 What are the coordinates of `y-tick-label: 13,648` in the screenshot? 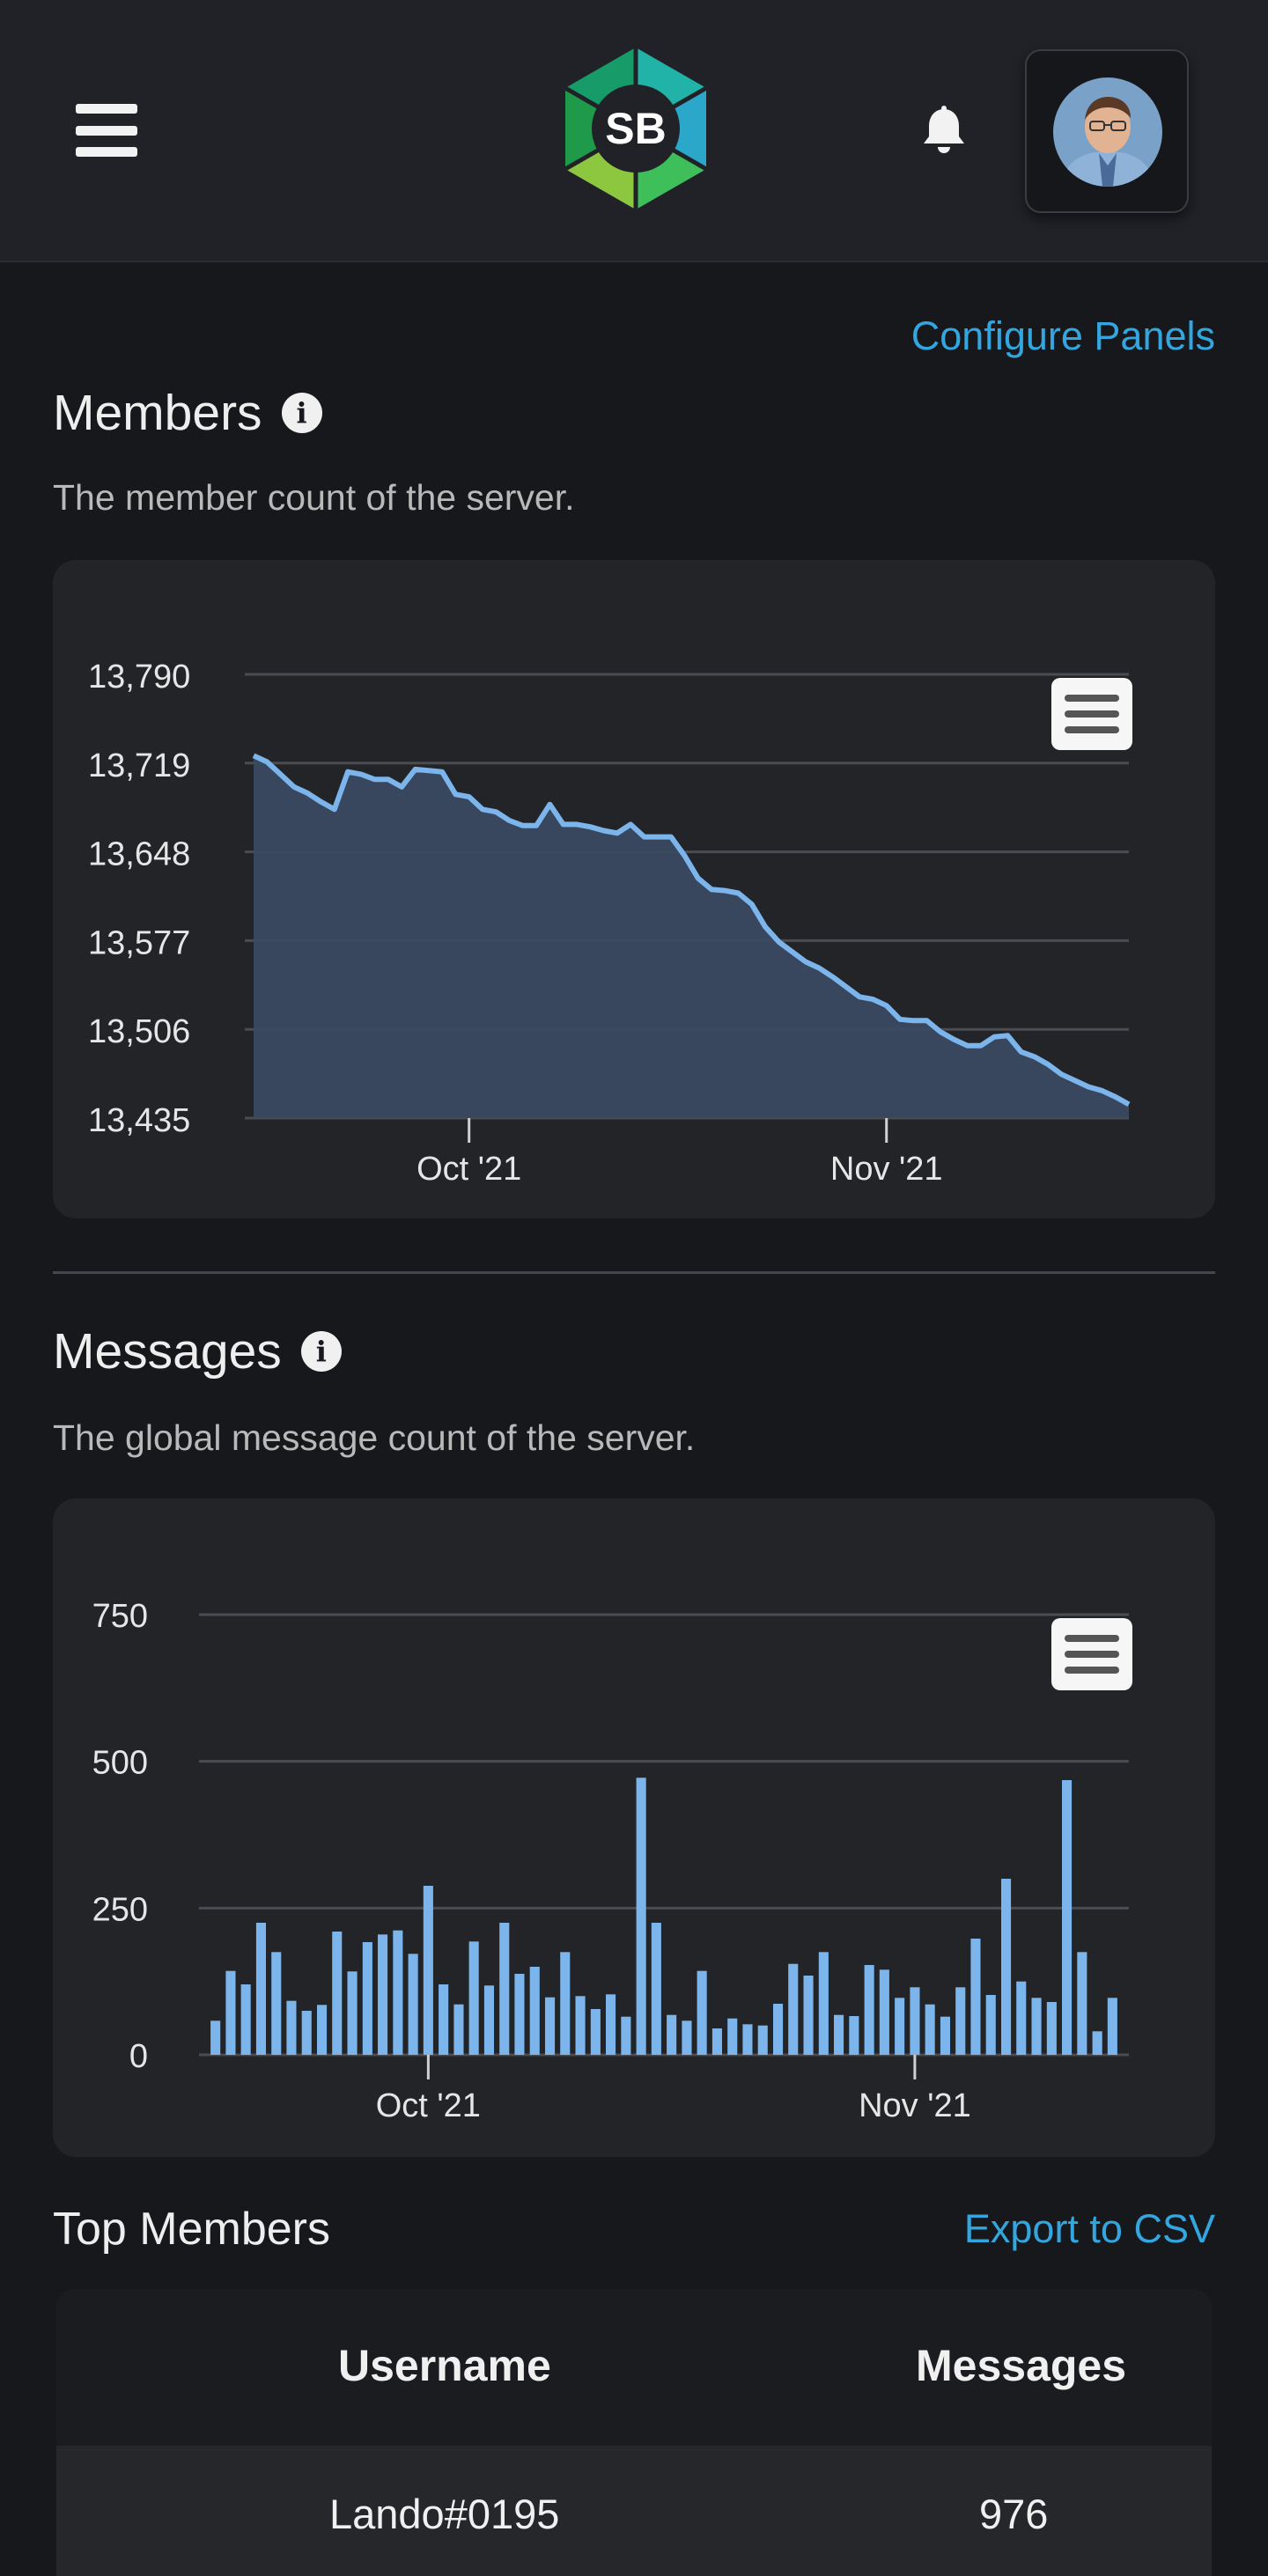 It's located at (139, 854).